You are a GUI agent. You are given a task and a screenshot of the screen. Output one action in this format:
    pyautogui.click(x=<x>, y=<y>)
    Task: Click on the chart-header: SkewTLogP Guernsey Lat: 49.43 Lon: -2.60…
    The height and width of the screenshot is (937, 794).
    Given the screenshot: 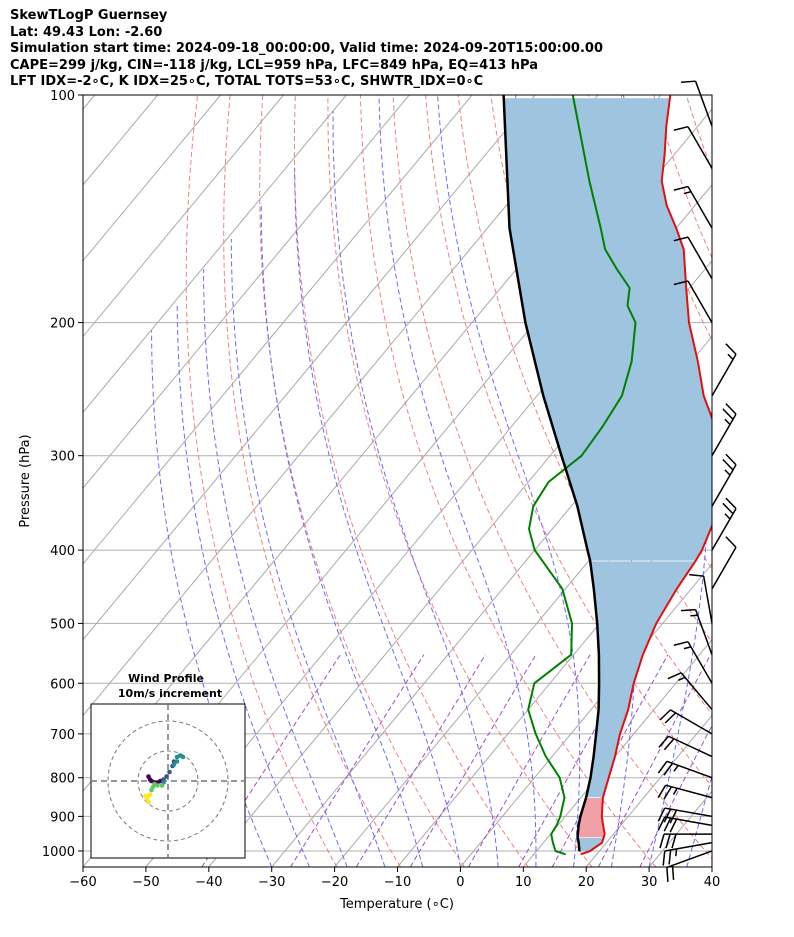 What is the action you would take?
    pyautogui.click(x=306, y=49)
    